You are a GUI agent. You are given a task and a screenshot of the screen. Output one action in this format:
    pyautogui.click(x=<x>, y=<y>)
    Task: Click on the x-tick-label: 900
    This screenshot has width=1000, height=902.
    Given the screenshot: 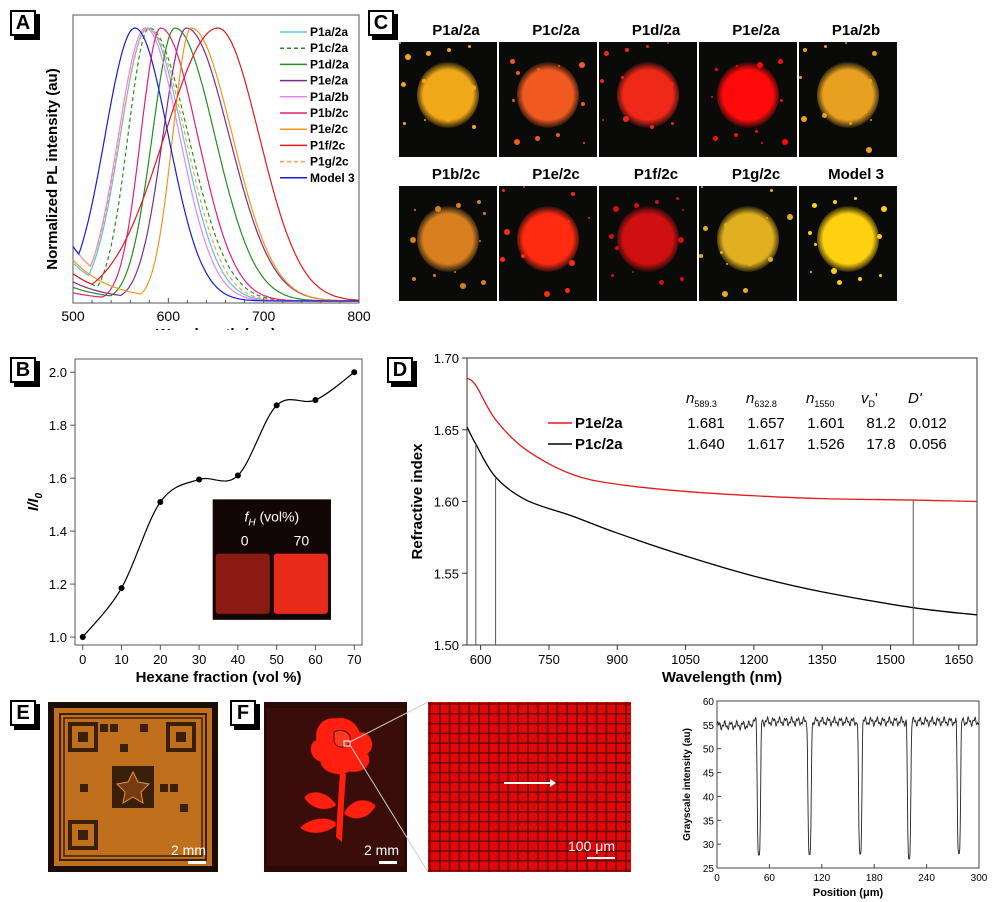 What is the action you would take?
    pyautogui.click(x=617, y=659)
    